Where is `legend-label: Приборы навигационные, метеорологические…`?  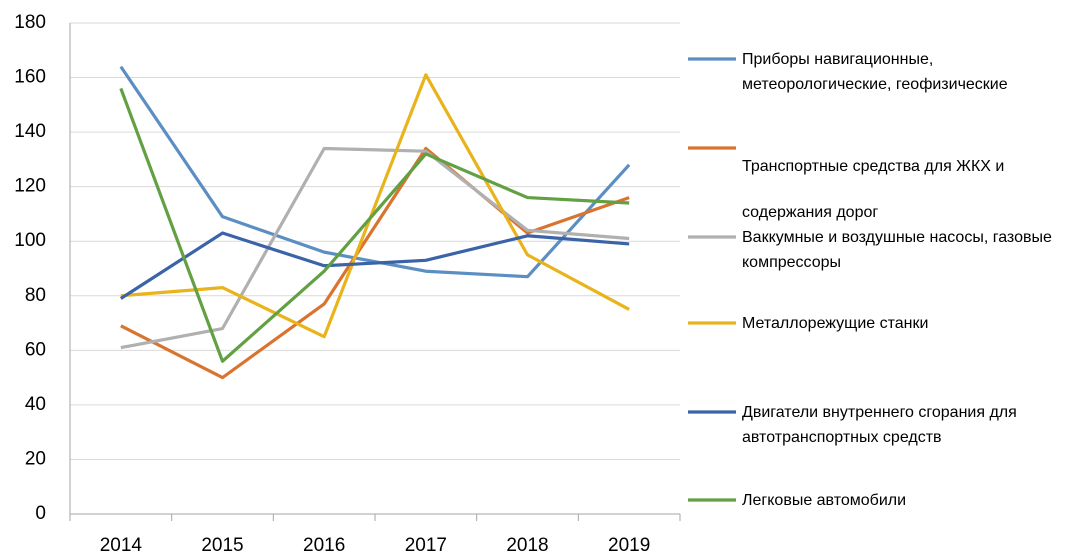
legend-label: Приборы навигационные, метеорологические… is located at coordinates (875, 71).